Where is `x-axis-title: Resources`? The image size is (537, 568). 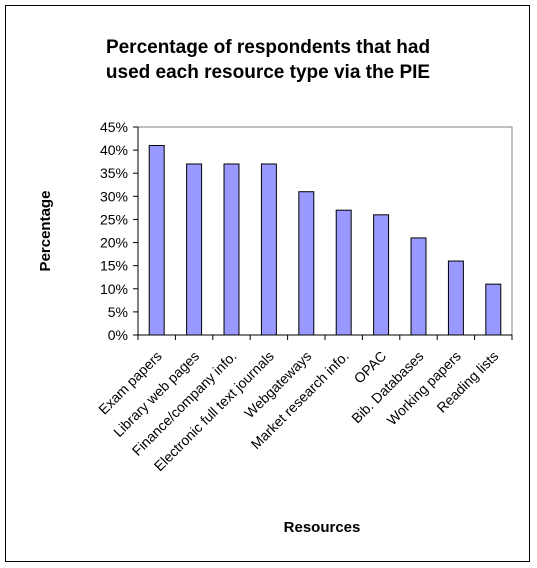 x-axis-title: Resources is located at coordinates (322, 527).